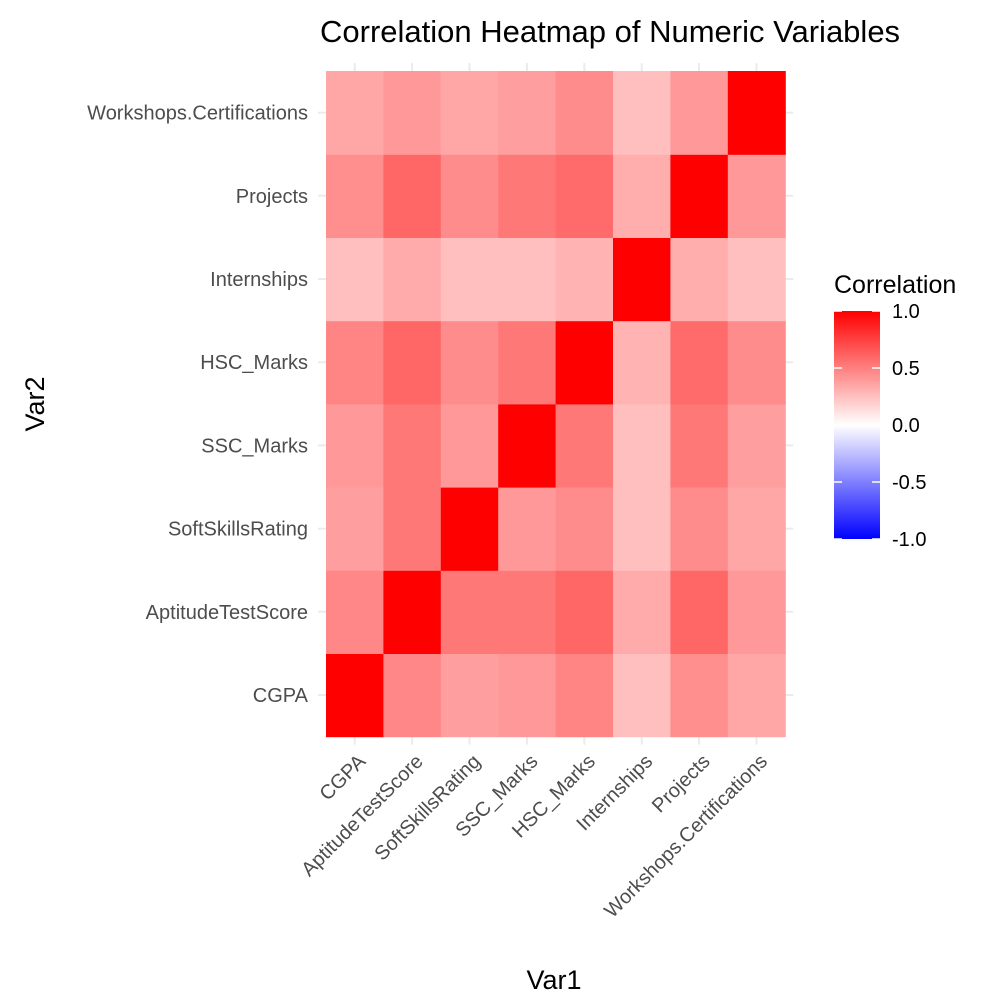 The width and height of the screenshot is (1006, 1008). I want to click on y-tick-label: CGPA, so click(281, 696).